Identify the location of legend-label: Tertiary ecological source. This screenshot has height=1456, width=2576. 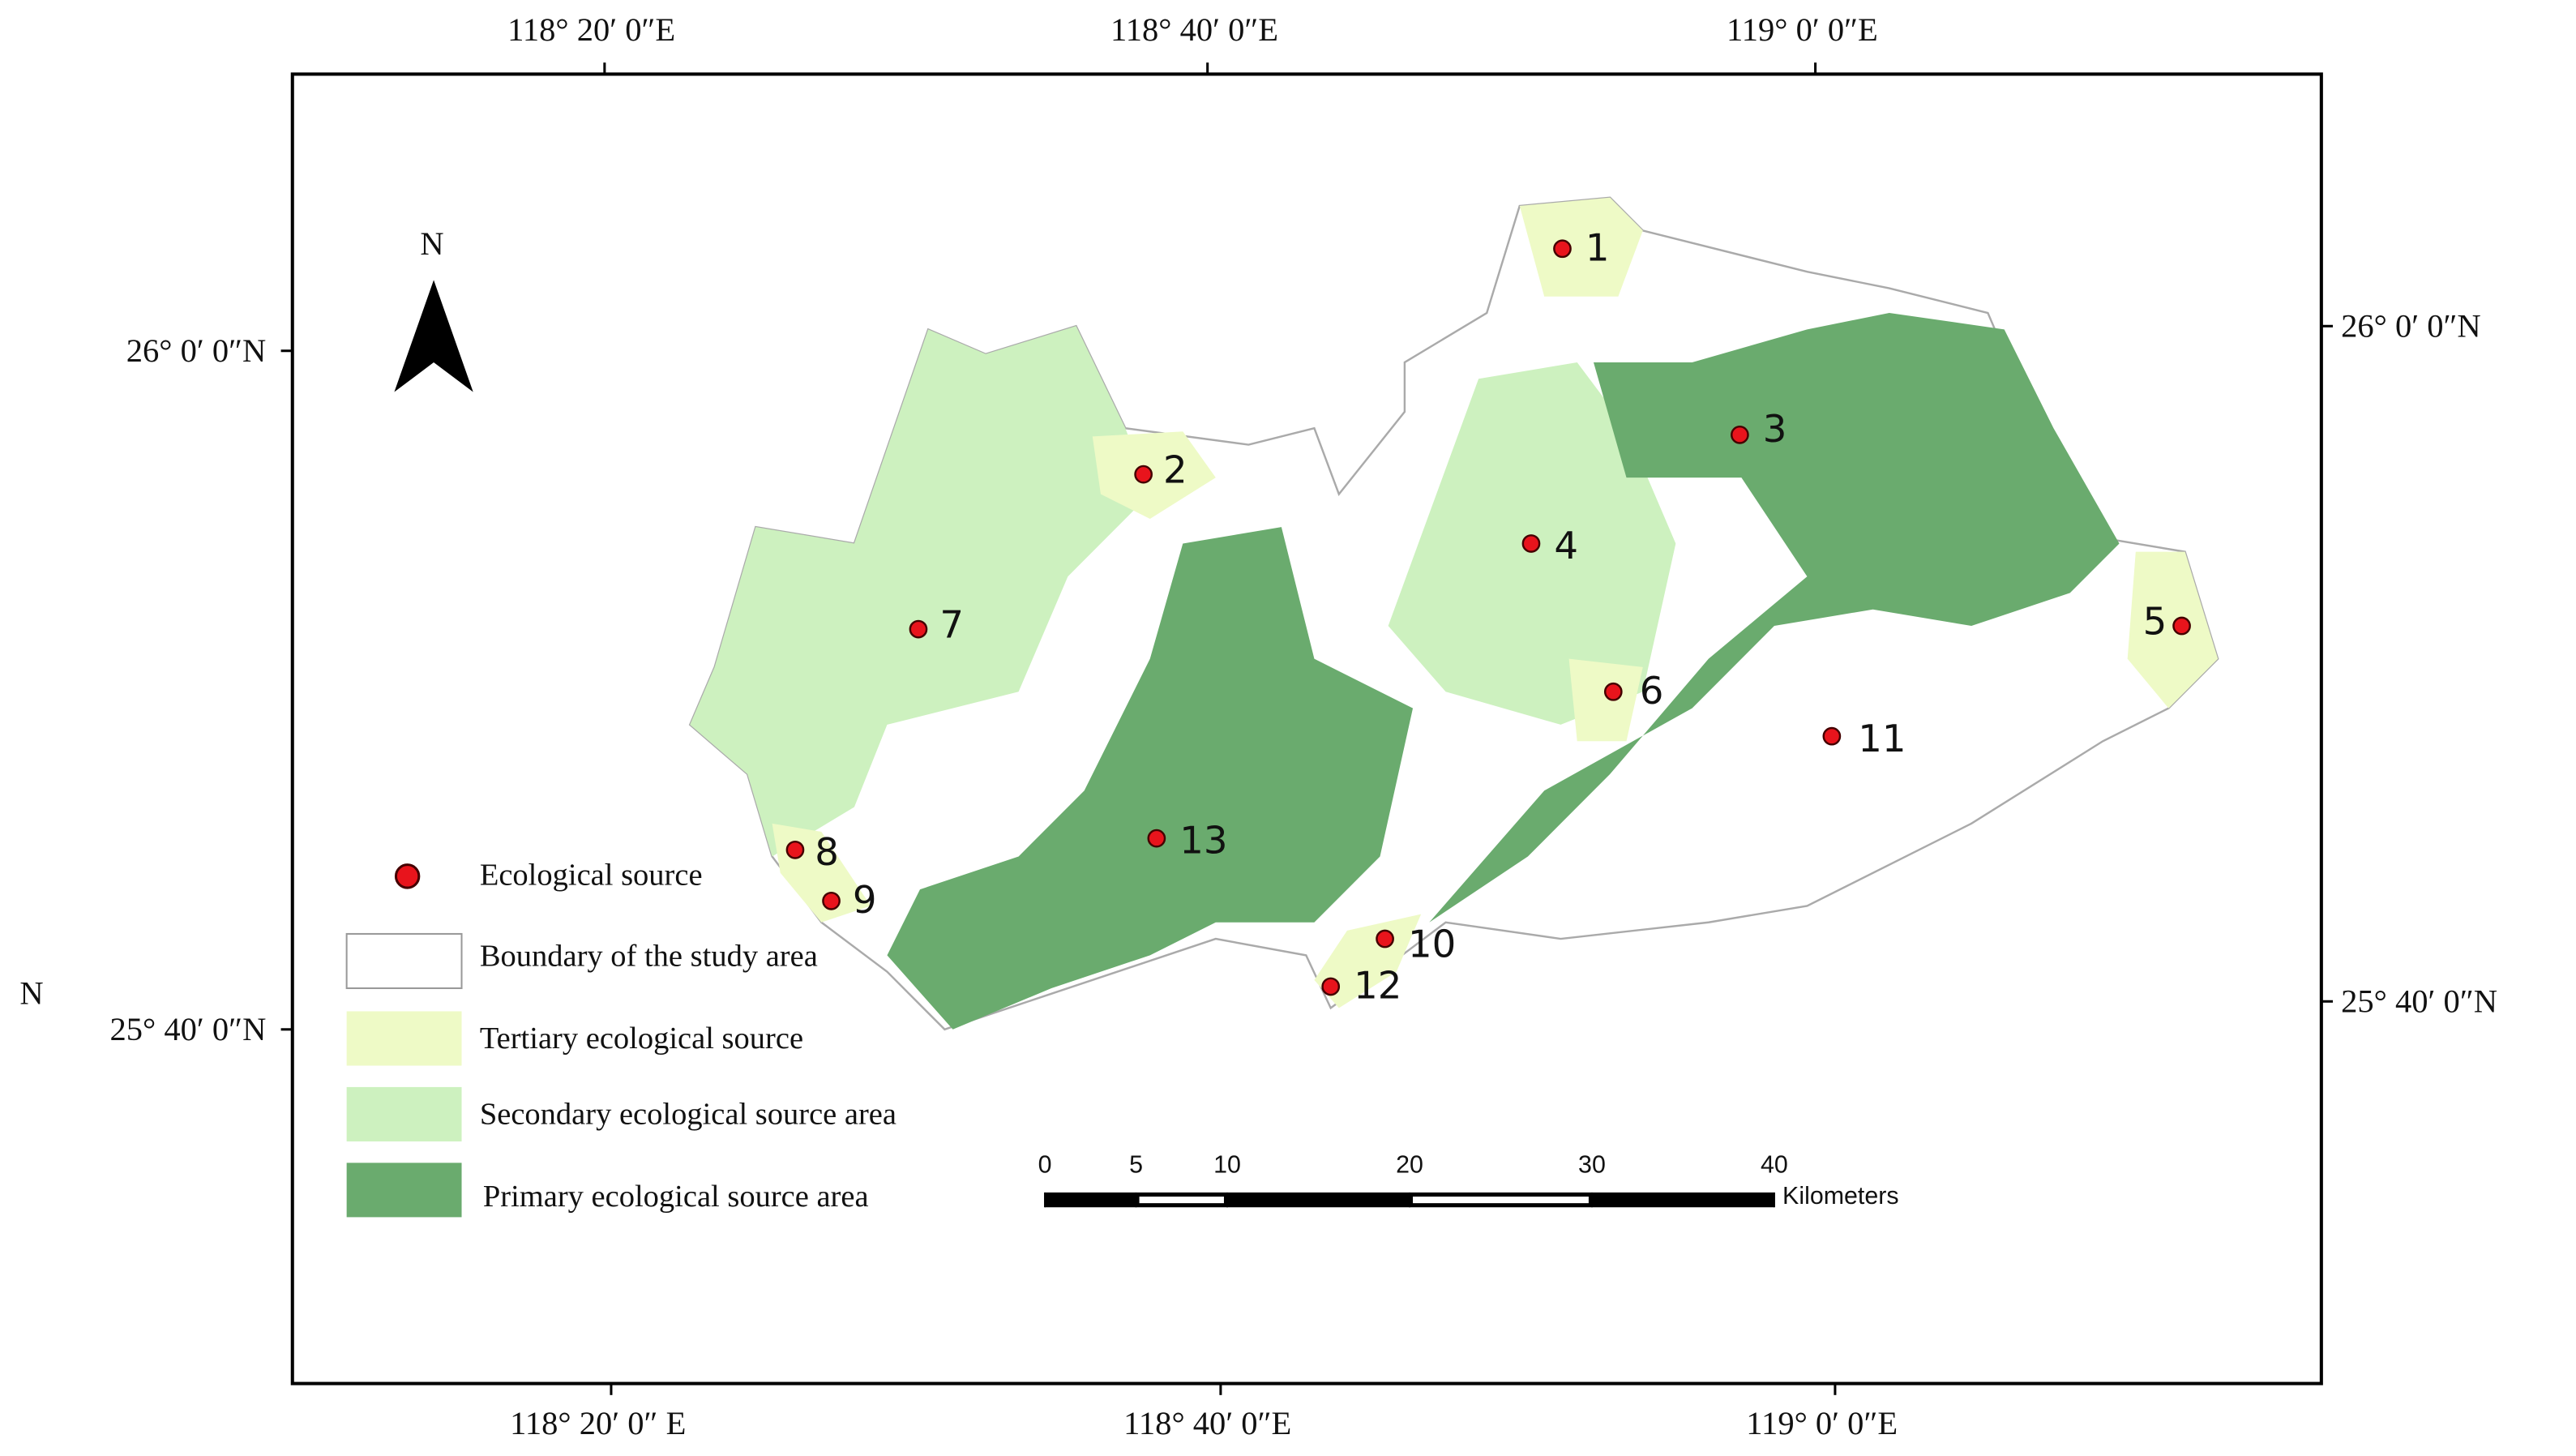
(641, 1039).